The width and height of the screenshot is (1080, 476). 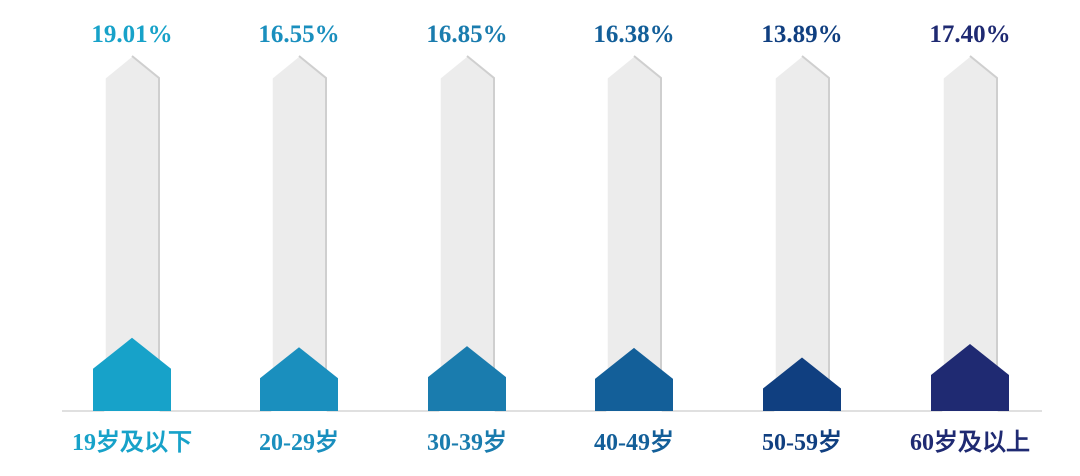 I want to click on category-label: 40-49岁, so click(x=634, y=442).